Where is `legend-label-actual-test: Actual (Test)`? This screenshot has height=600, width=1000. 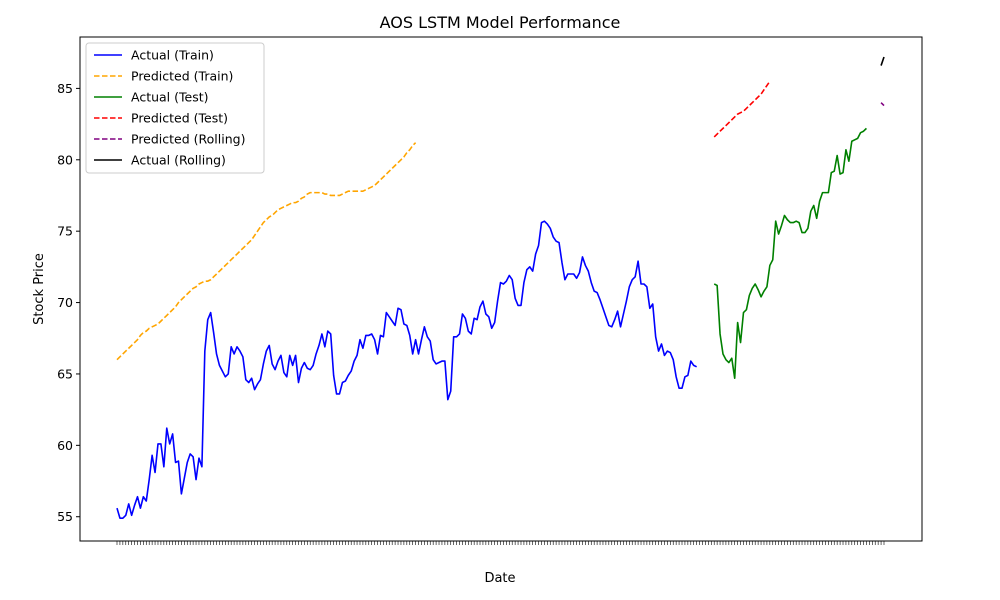 legend-label-actual-test: Actual (Test) is located at coordinates (170, 97).